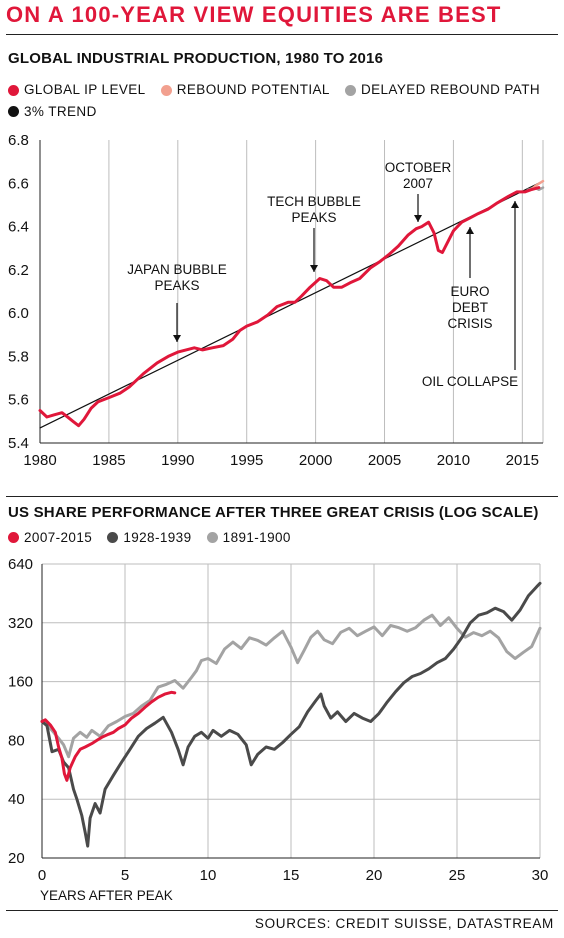 The image size is (564, 938). Describe the element at coordinates (282, 910) in the screenshot. I see `footer-rule` at that location.